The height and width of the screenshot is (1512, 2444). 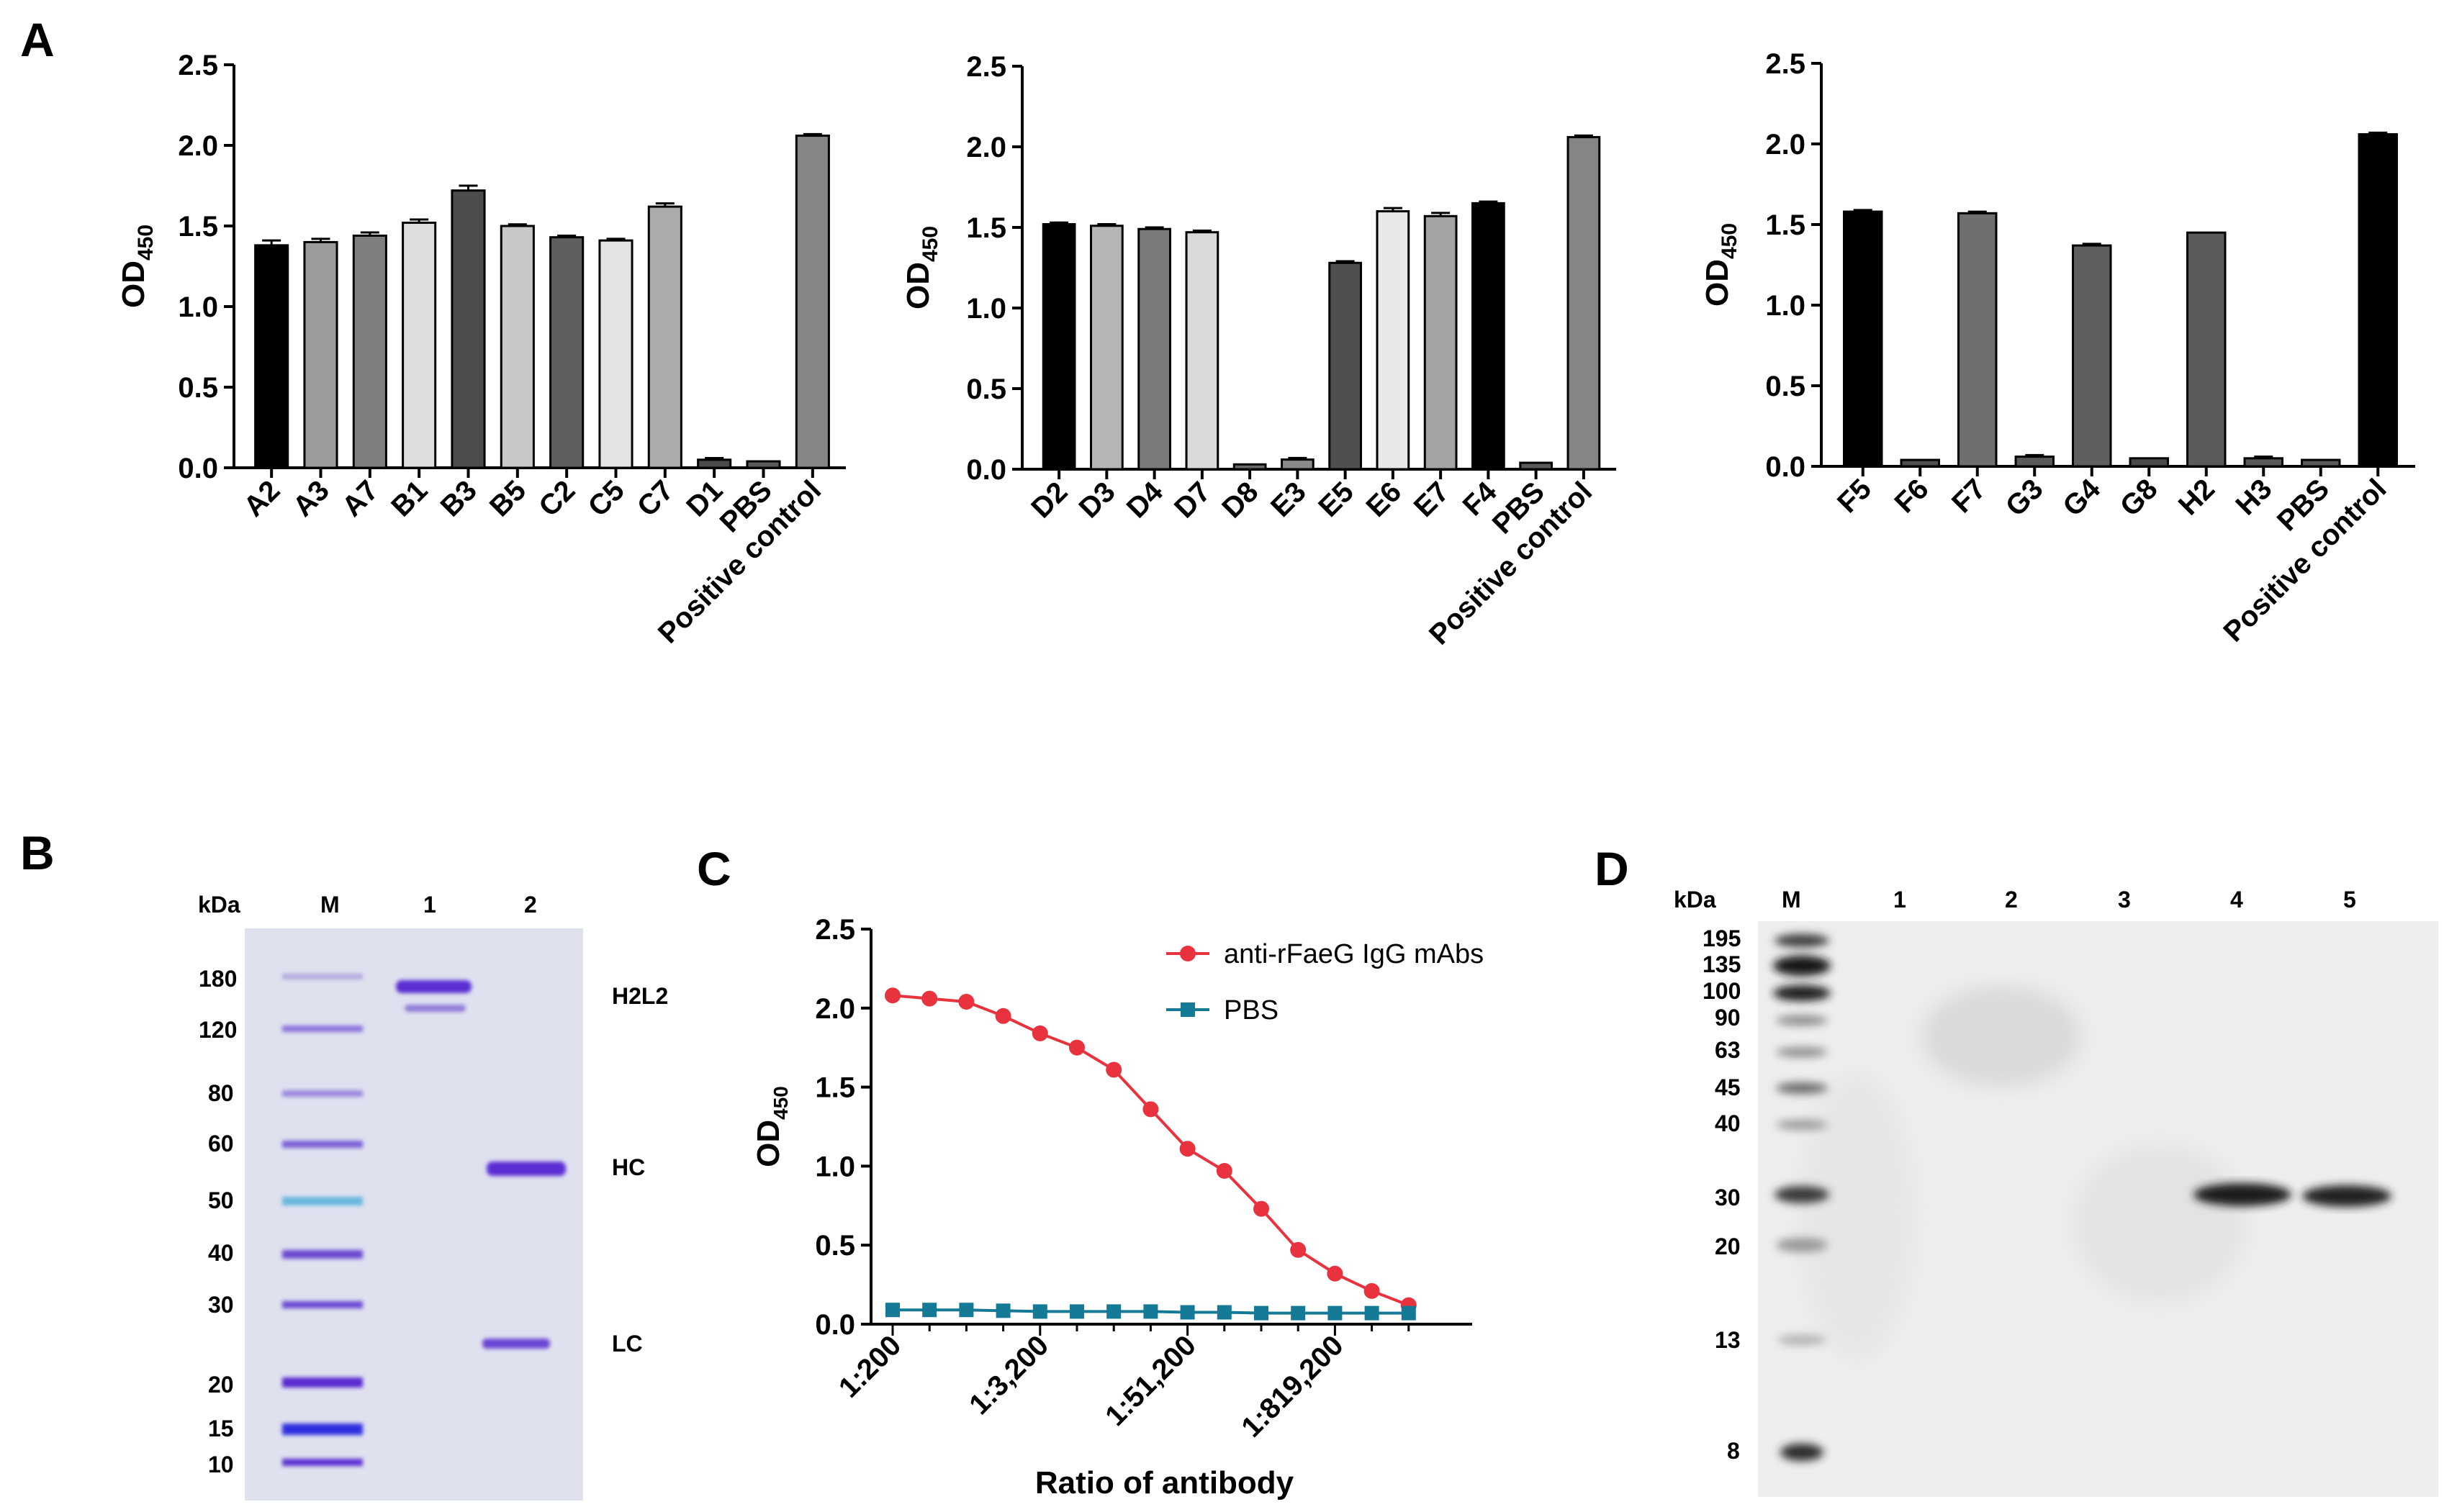 What do you see at coordinates (218, 1030) in the screenshot?
I see `gel-marker-label: 120` at bounding box center [218, 1030].